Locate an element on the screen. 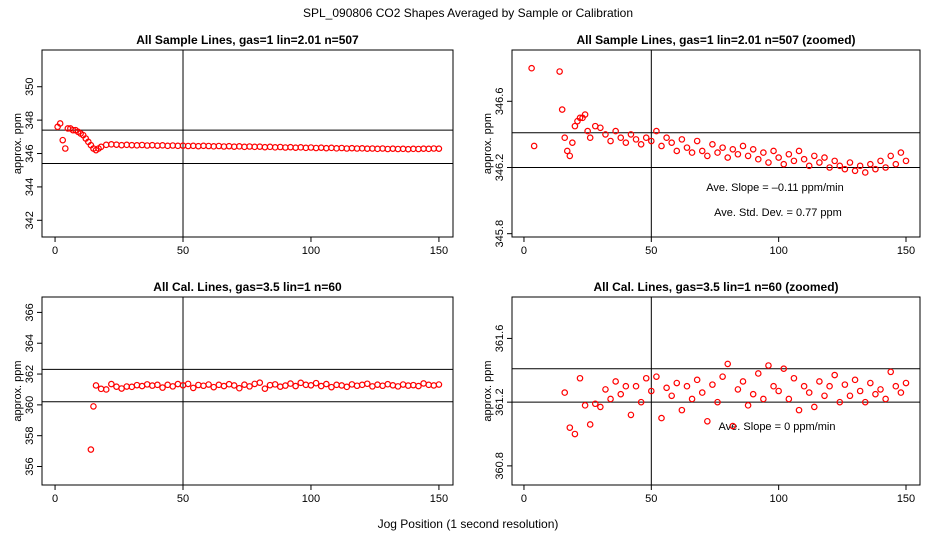 This screenshot has height=540, width=936. y-tick-label: 362 is located at coordinates (30, 374).